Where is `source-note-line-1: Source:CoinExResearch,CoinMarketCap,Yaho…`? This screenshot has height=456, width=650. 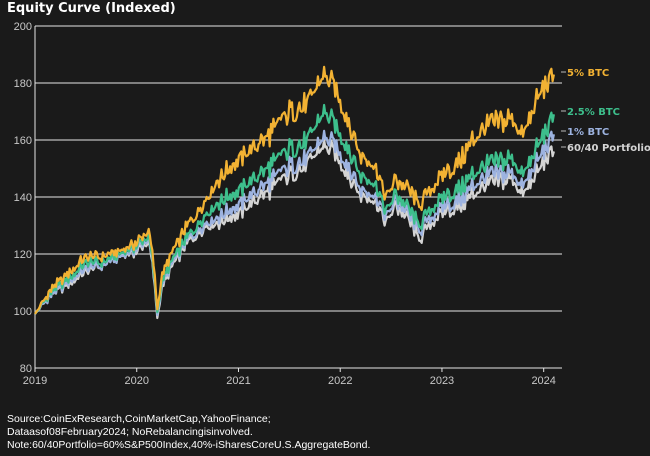
source-note-line-1: Source:CoinExResearch,CoinMarketCap,Yaho… is located at coordinates (139, 419).